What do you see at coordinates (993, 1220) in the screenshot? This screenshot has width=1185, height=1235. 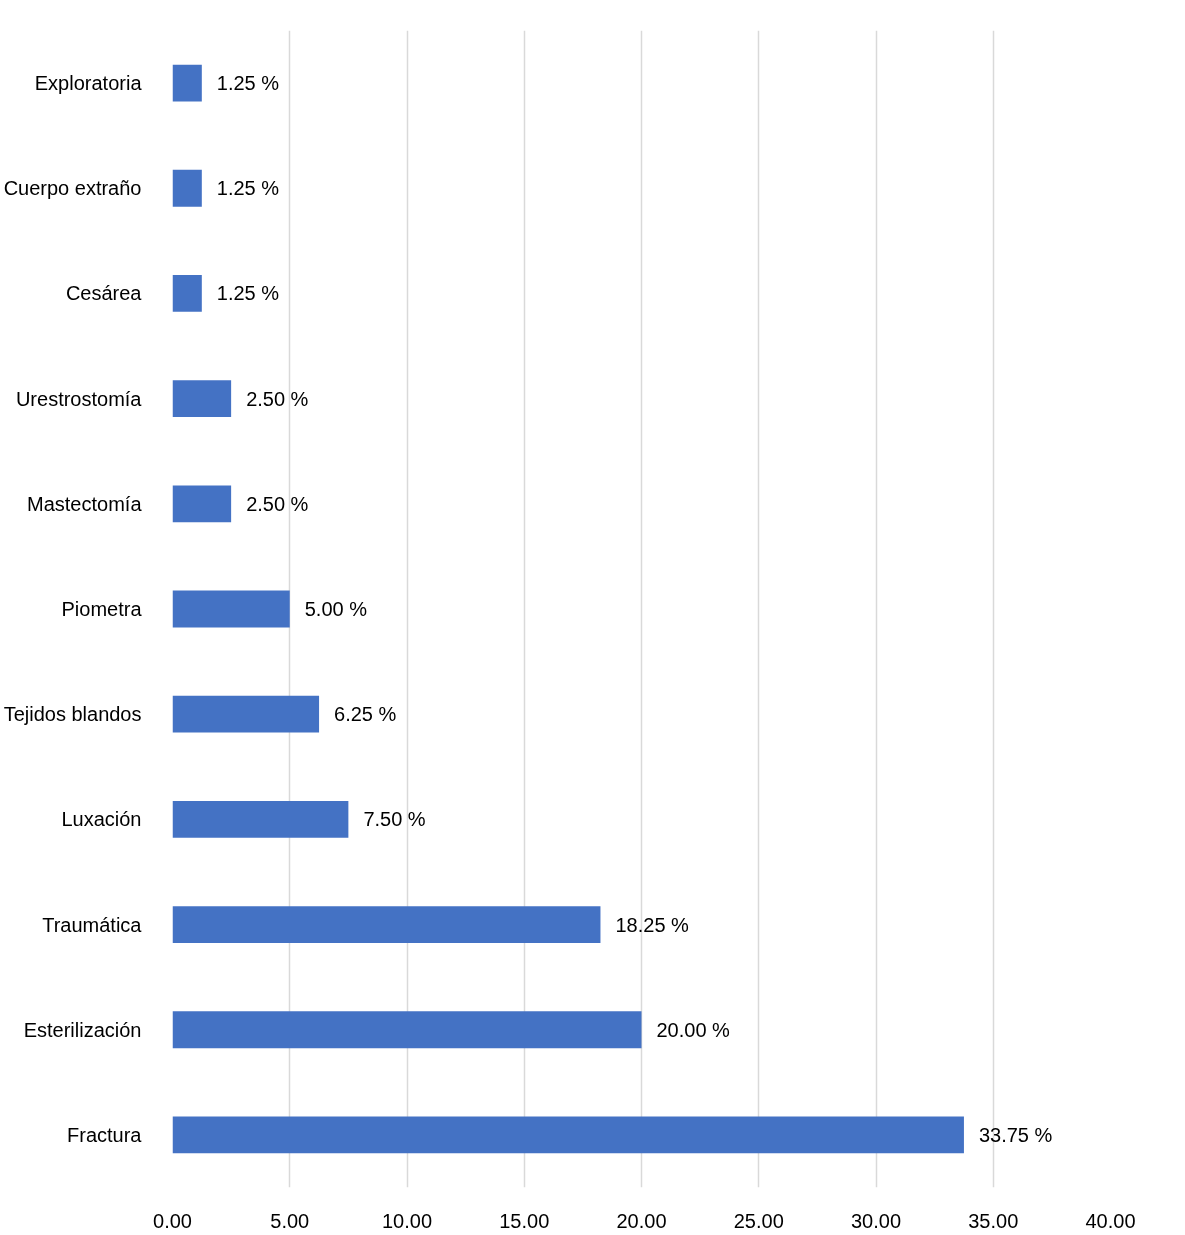 I see `x-tick-label: 35.00` at bounding box center [993, 1220].